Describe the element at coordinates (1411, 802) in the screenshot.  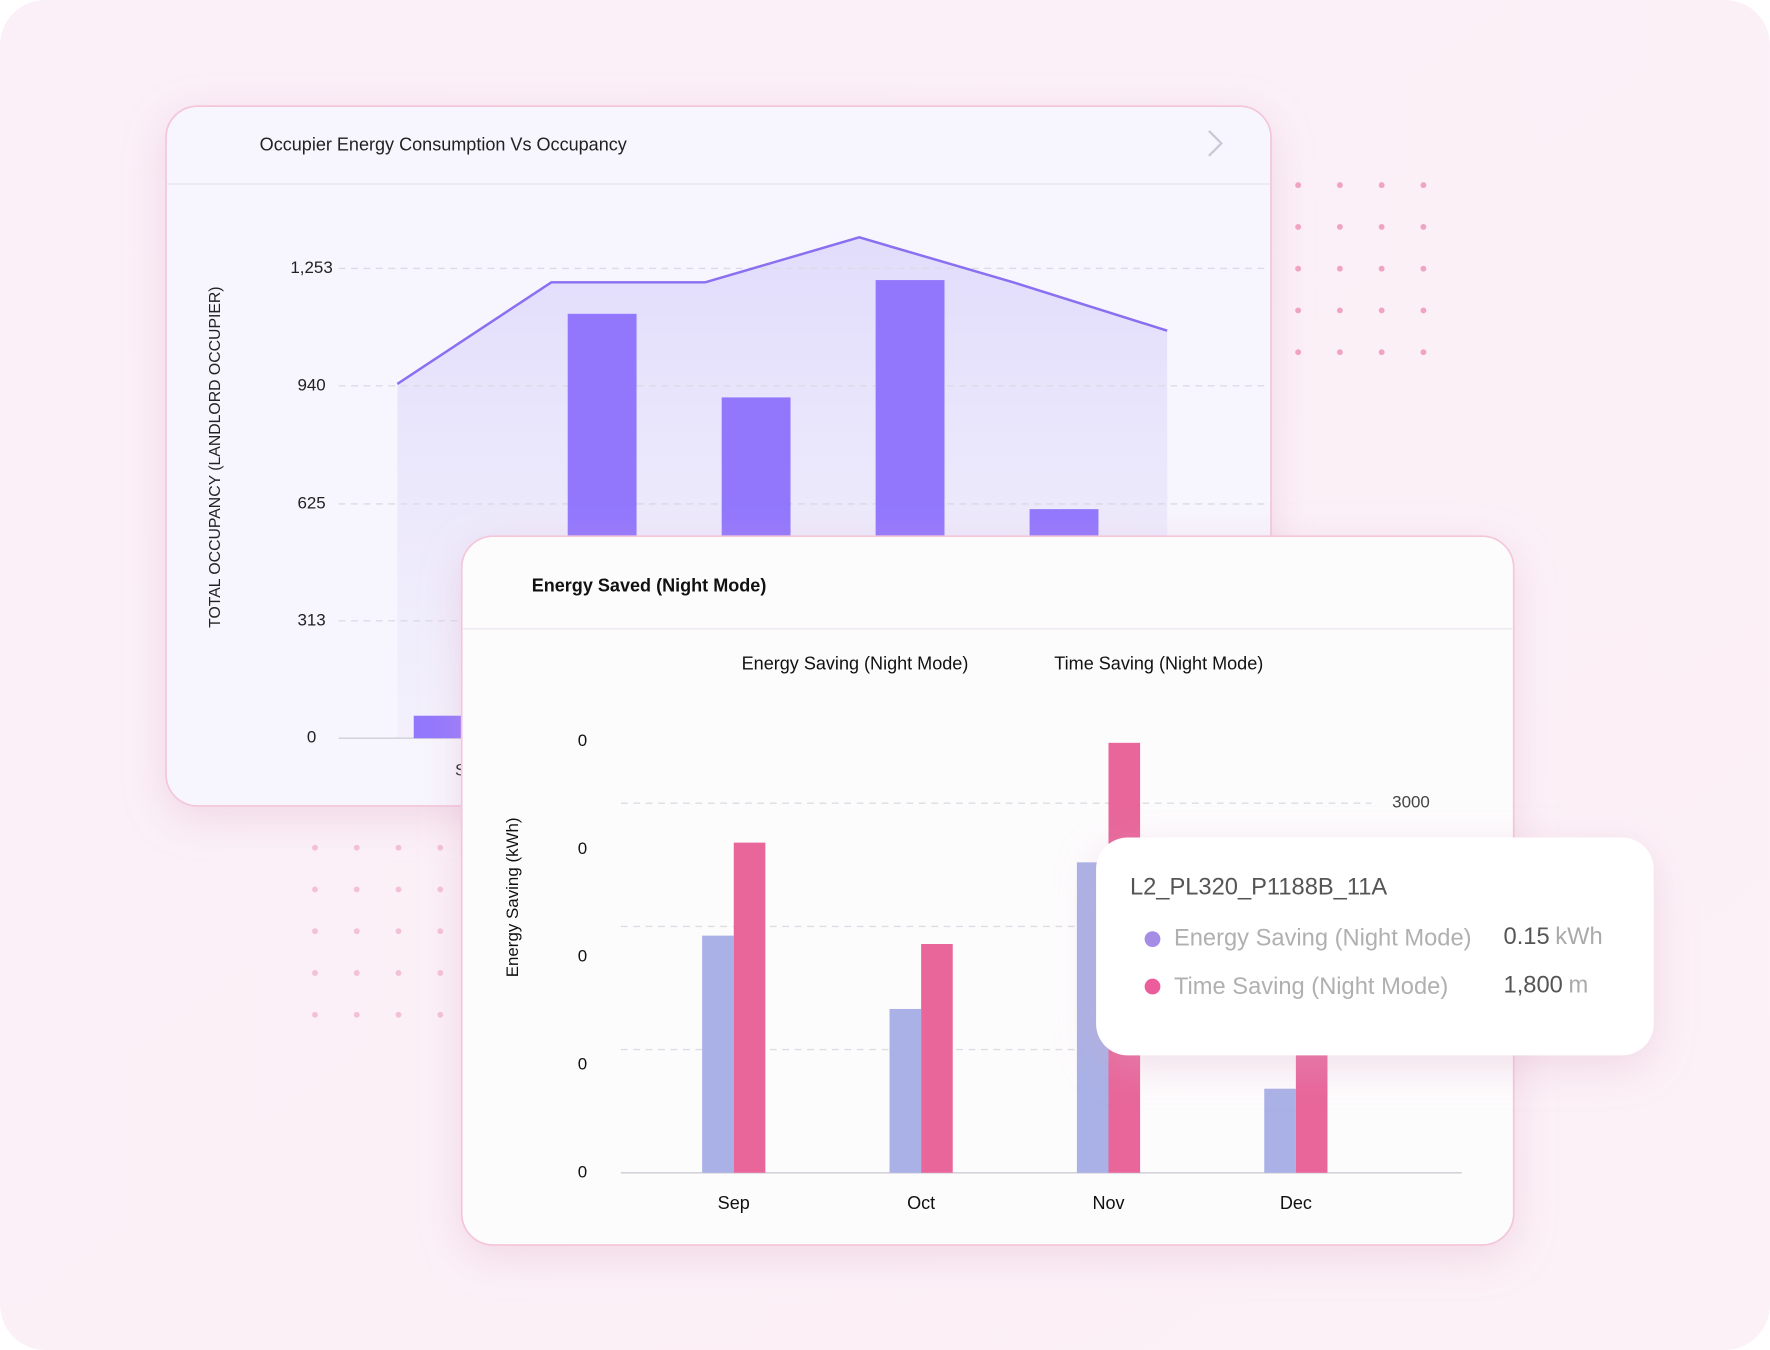
I see `y2-tick-label: 3000` at that location.